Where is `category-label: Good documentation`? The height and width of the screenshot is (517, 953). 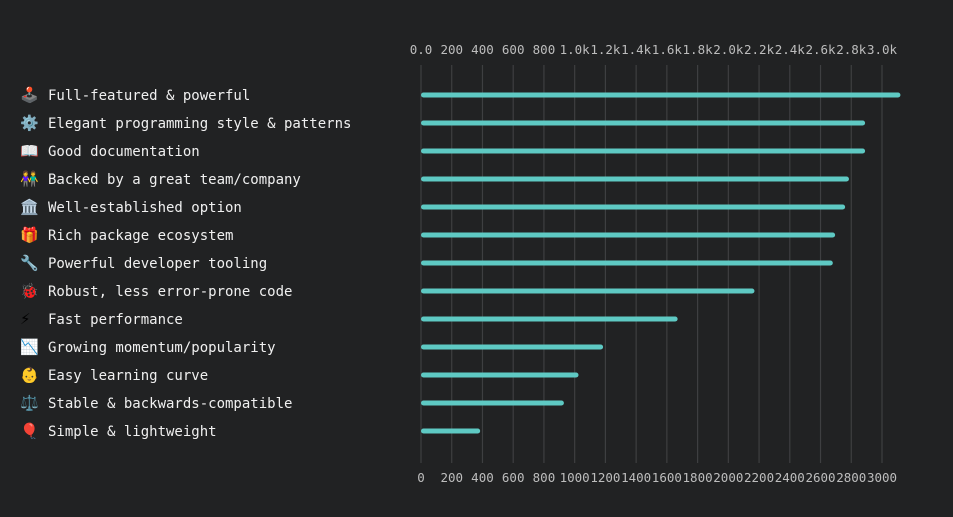 category-label: Good documentation is located at coordinates (124, 152).